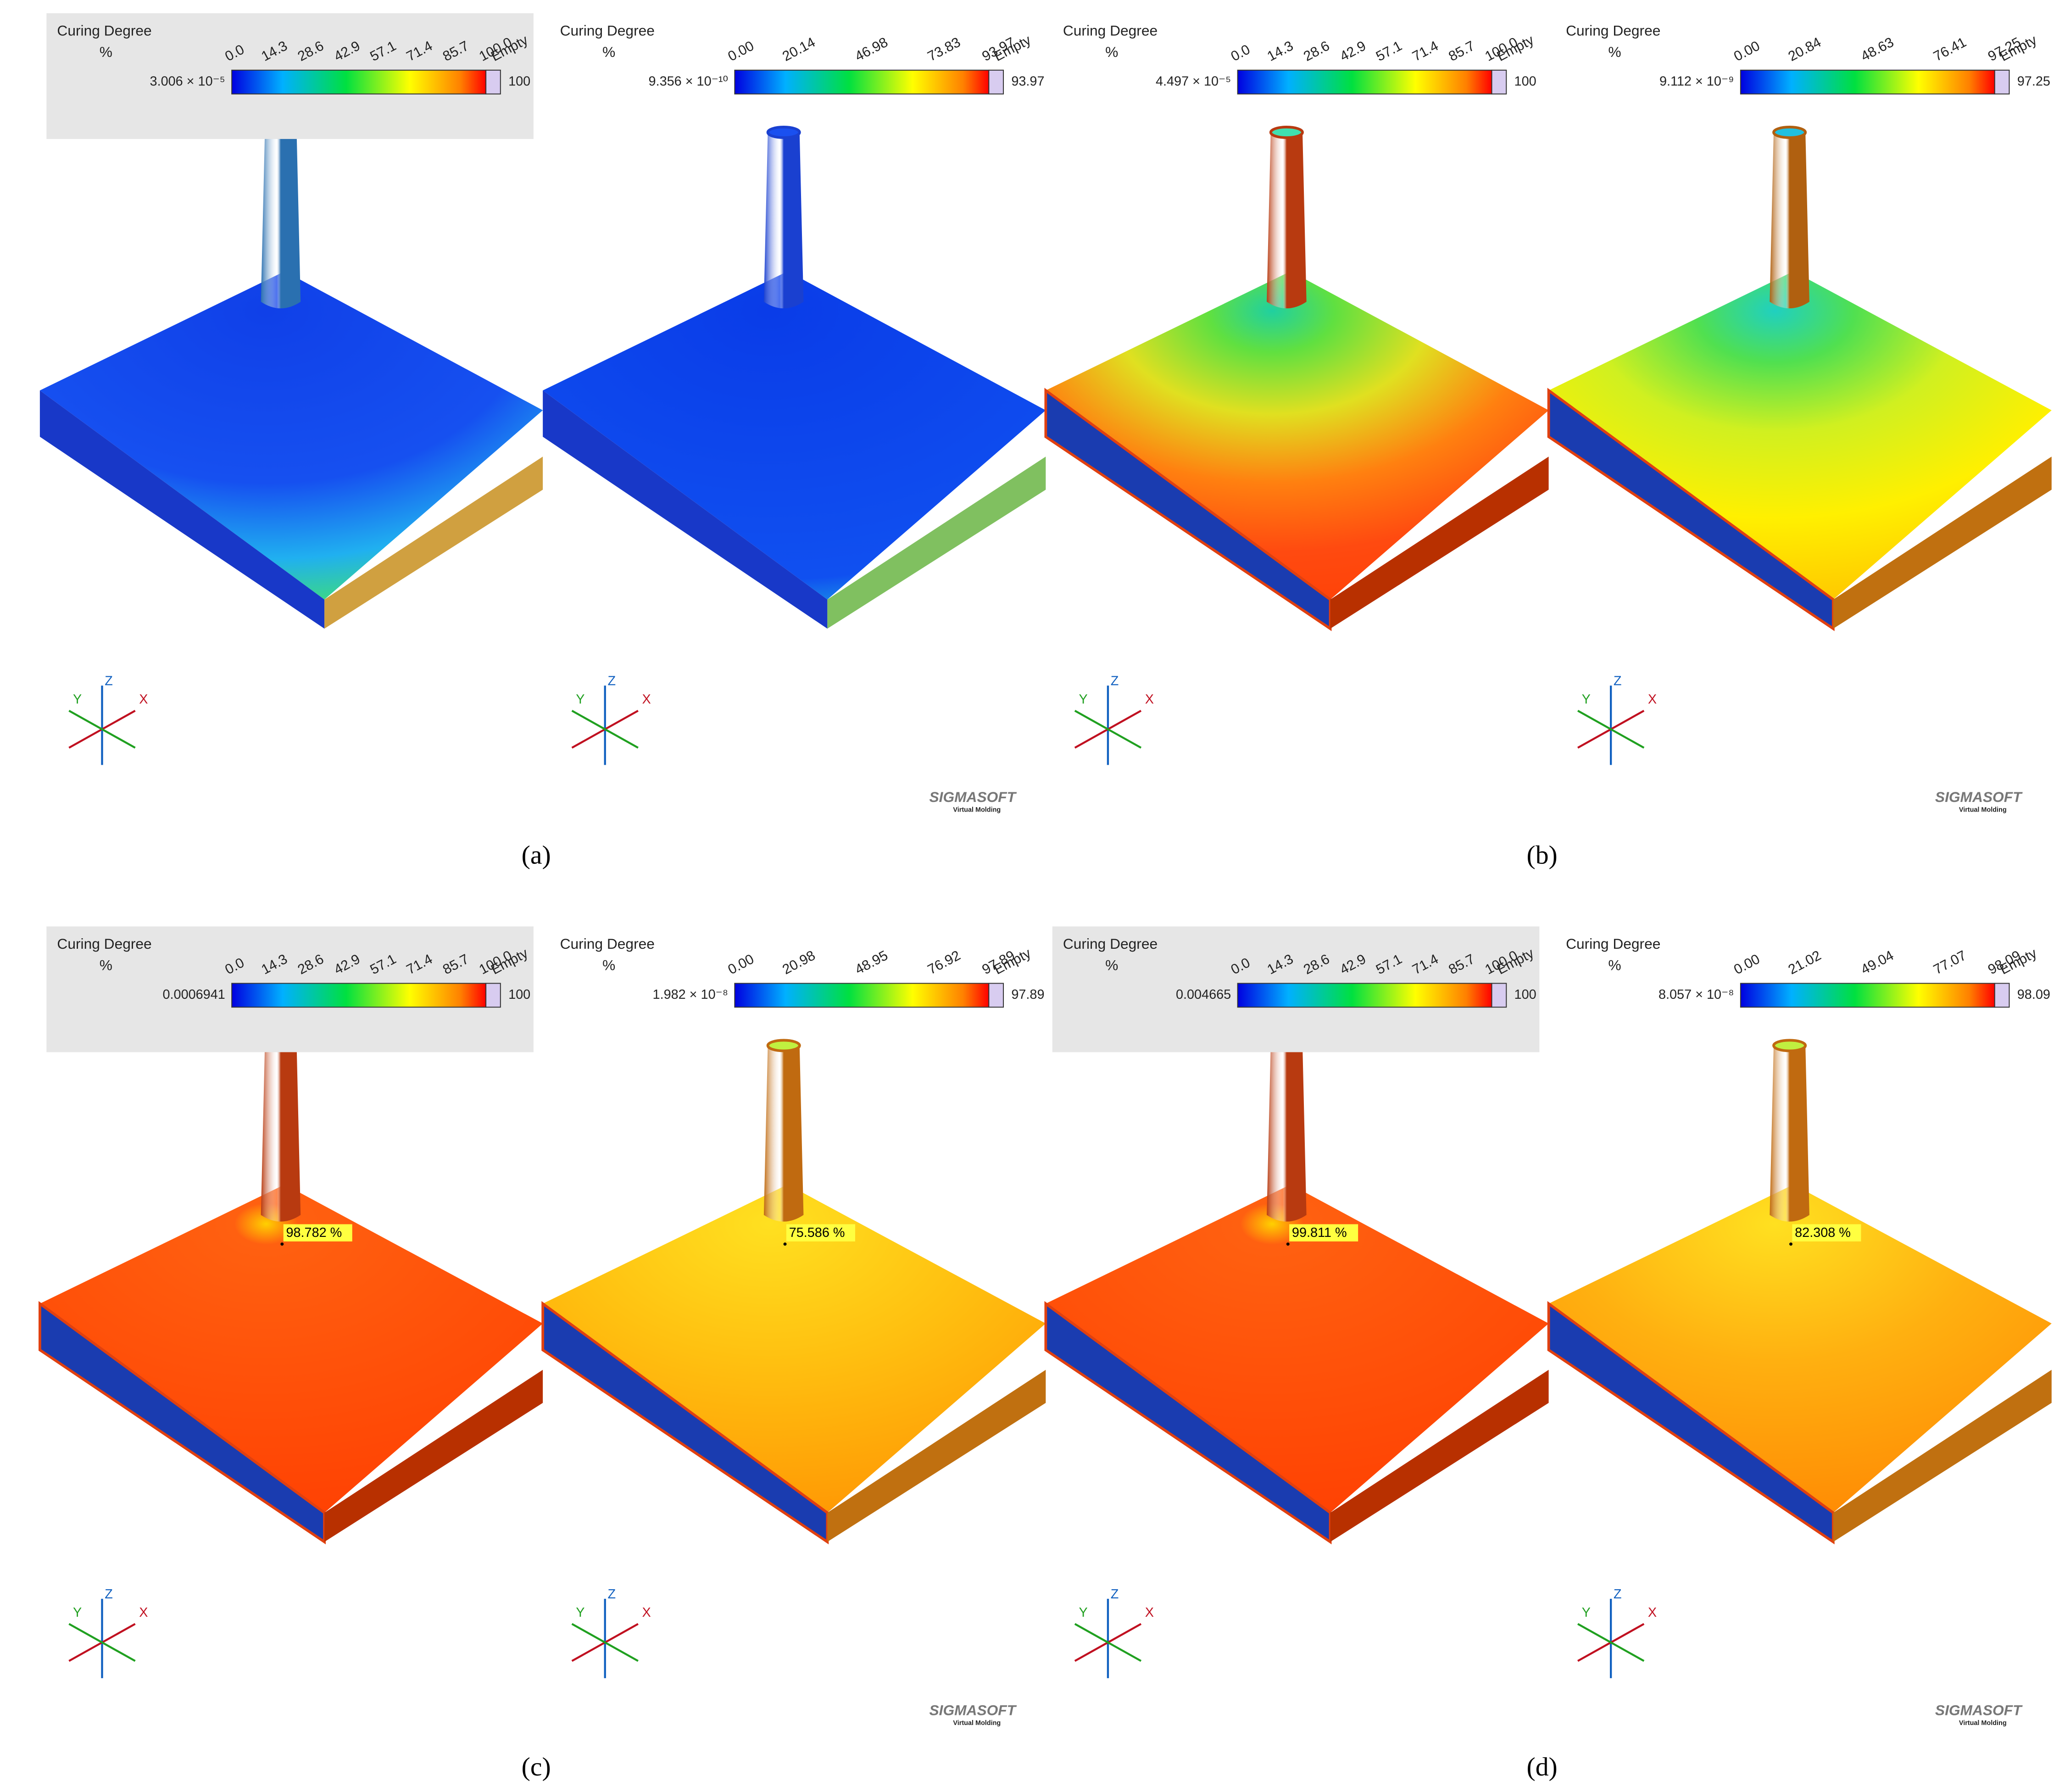  I want to click on probe-label: 75.586 %, so click(817, 1232).